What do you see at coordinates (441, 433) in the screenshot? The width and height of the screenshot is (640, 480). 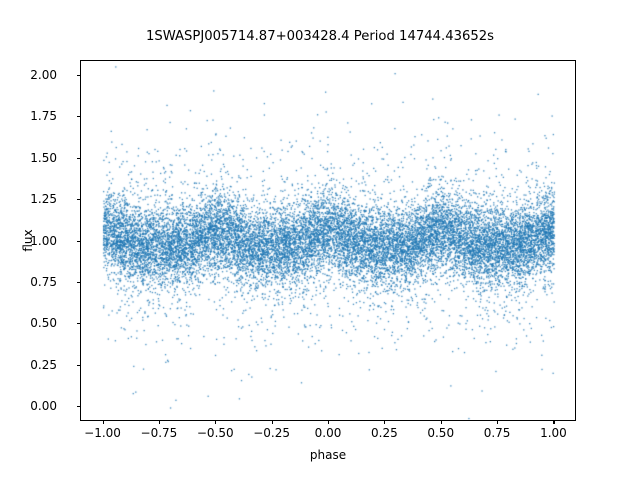 I see `x-tick-label: 0.50` at bounding box center [441, 433].